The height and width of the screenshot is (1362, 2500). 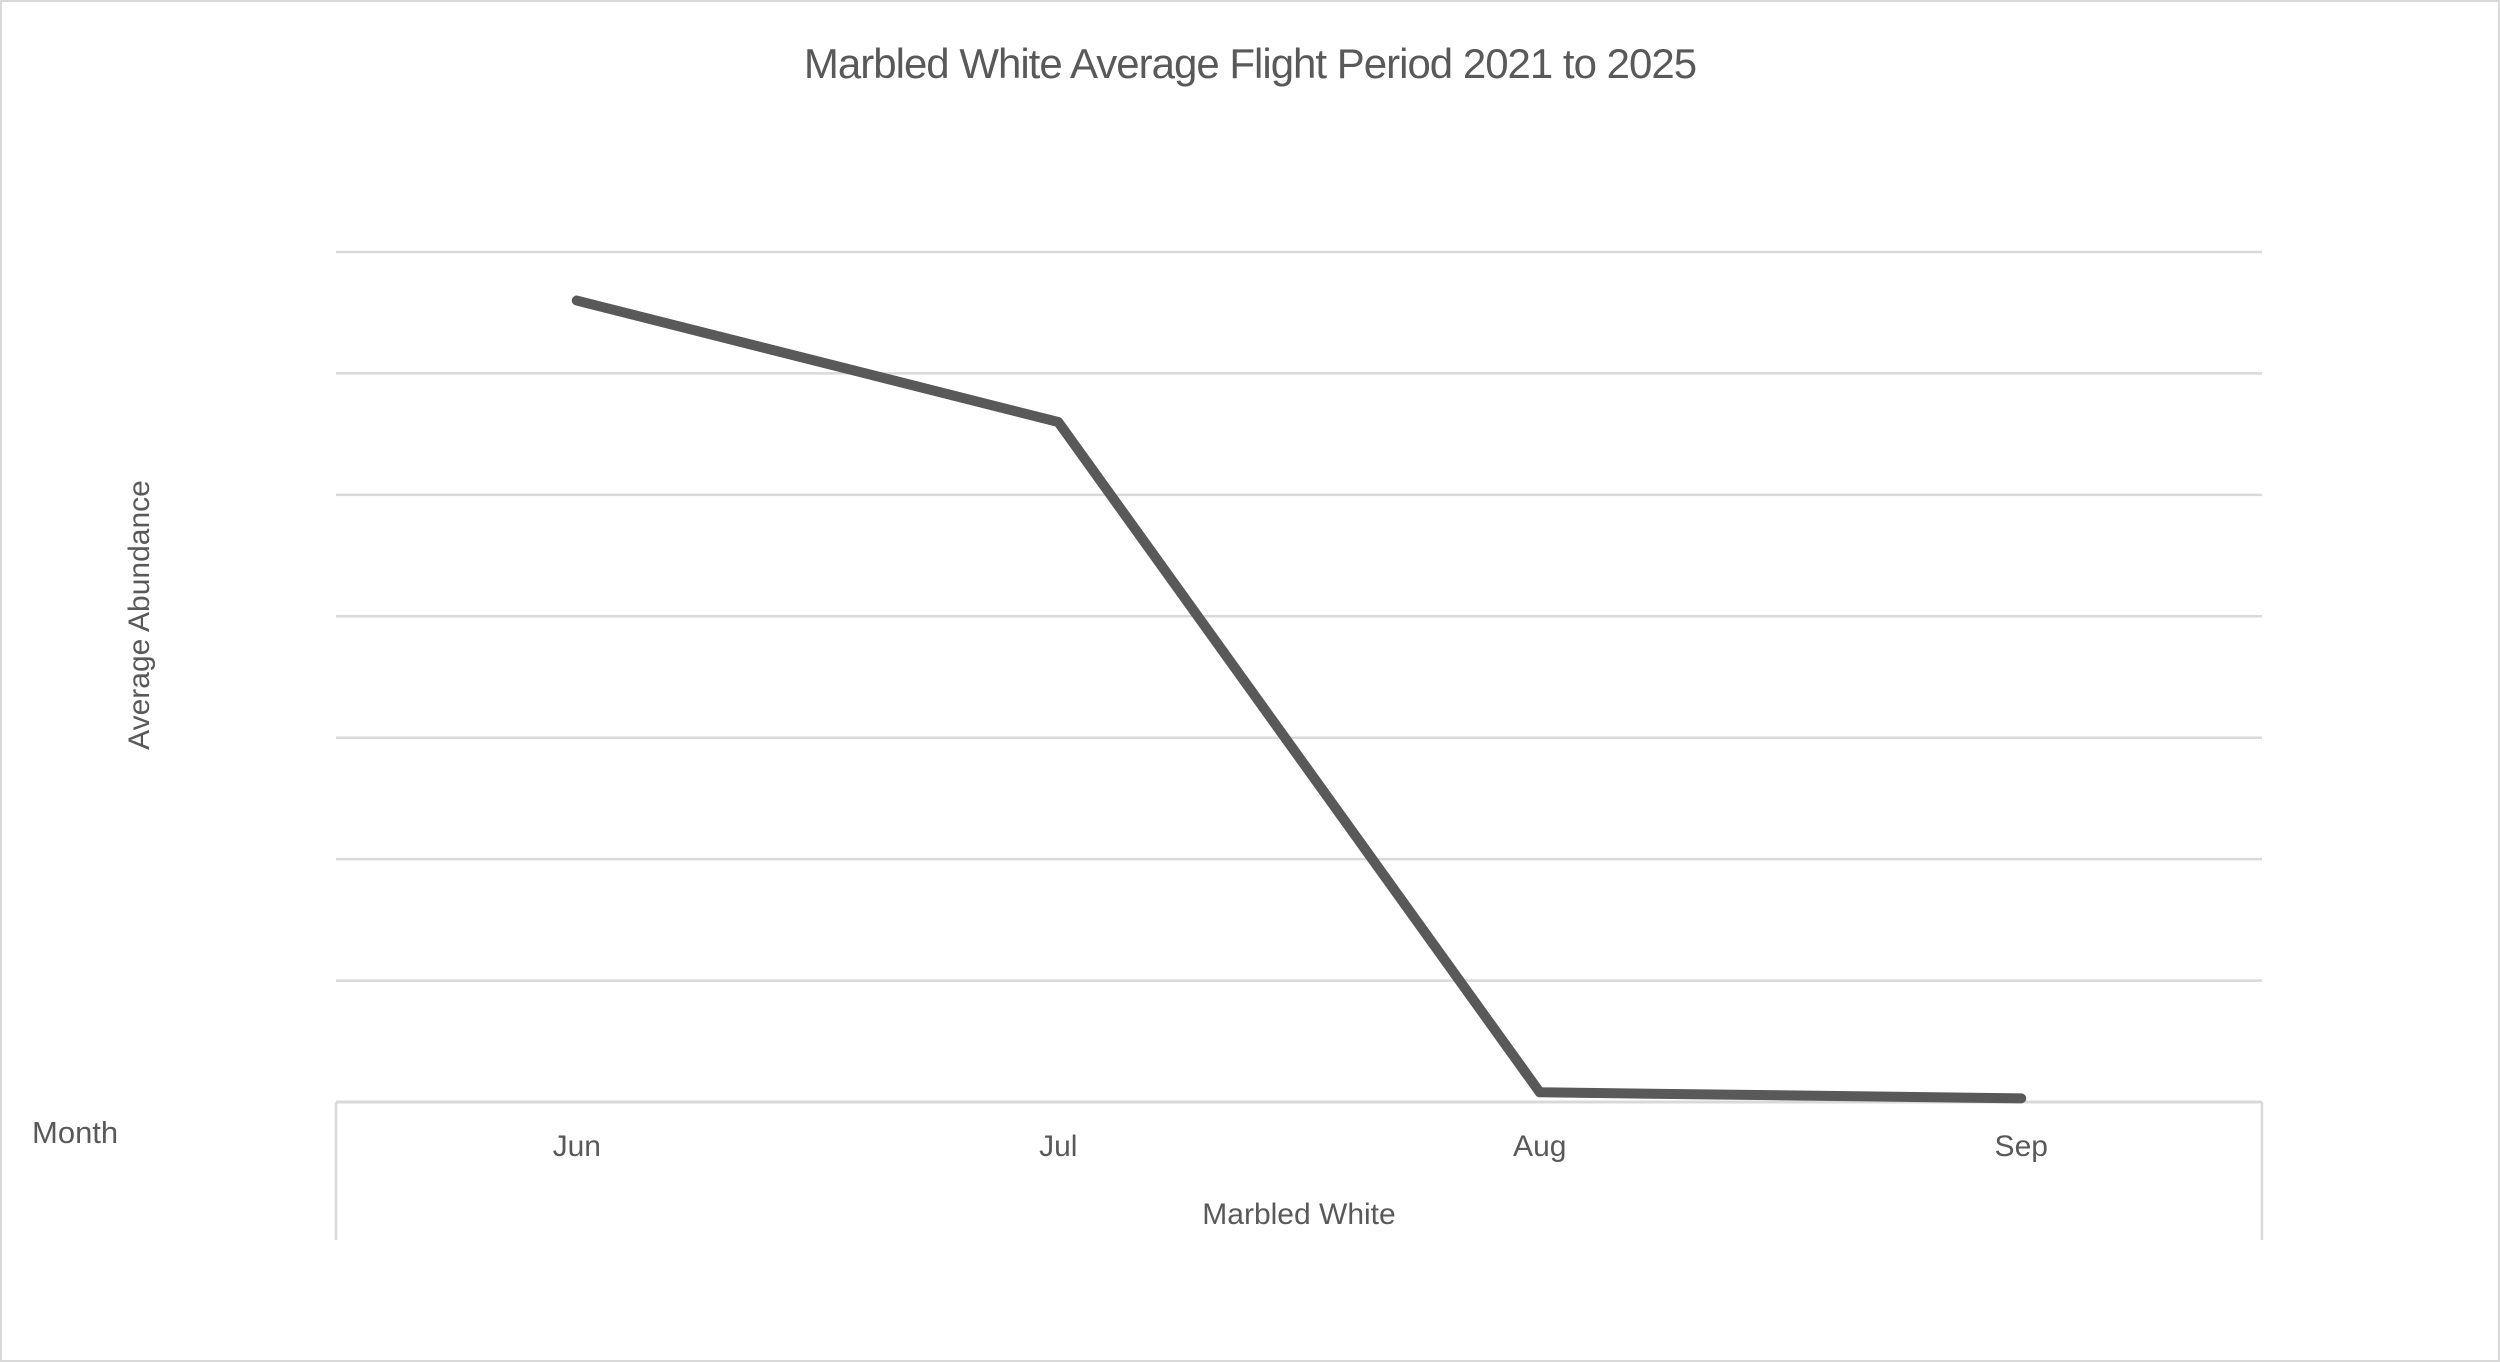 I want to click on x-axis-title: Month, so click(x=75, y=1132).